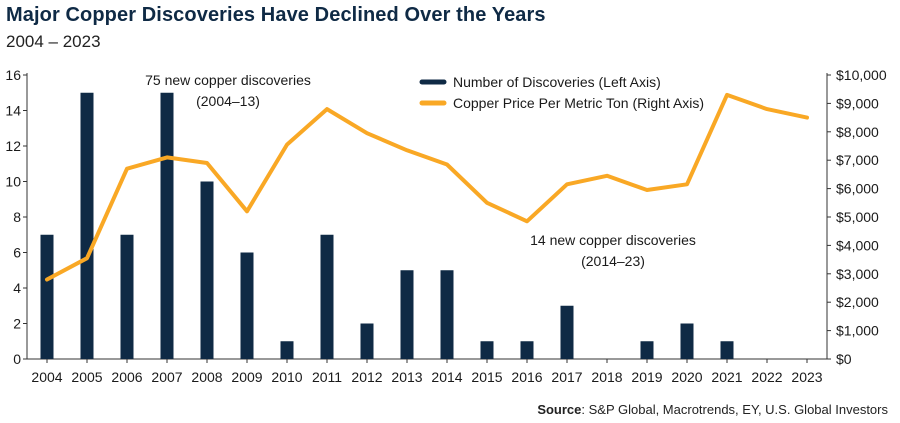  What do you see at coordinates (17, 324) in the screenshot?
I see `left-tick-label: 2` at bounding box center [17, 324].